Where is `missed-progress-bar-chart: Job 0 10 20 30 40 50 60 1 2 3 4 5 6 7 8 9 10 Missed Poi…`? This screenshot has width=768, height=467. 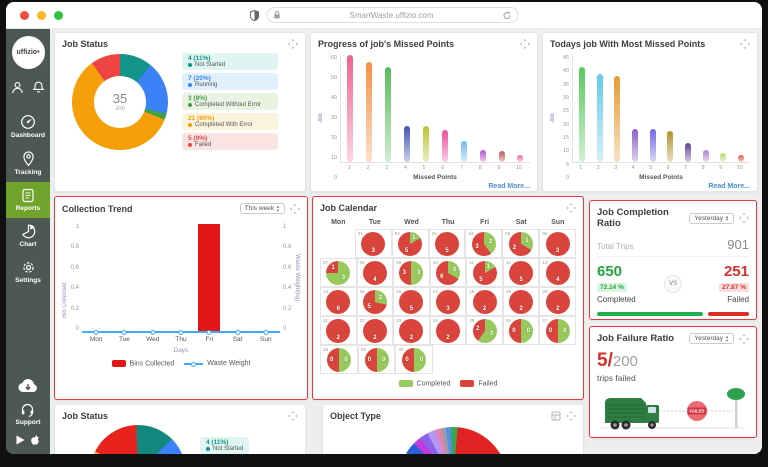
missed-progress-bar-chart: Job 0 10 20 30 40 50 60 1 2 3 4 5 6 7 8 9 10 Missed Poi… is located at coordinates (424, 115).